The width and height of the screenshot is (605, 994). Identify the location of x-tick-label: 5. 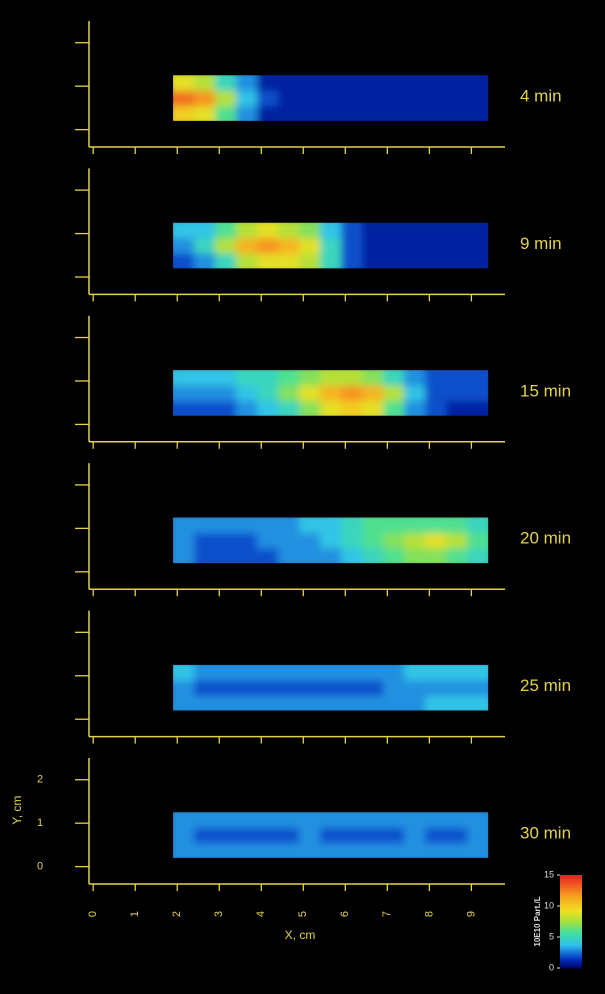
(303, 914).